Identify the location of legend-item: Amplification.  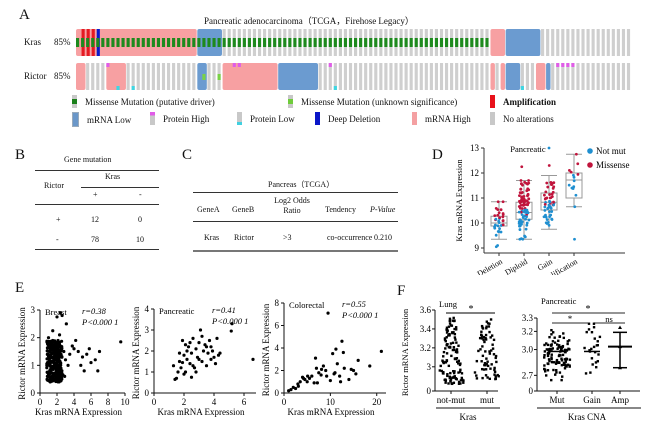
(523, 101).